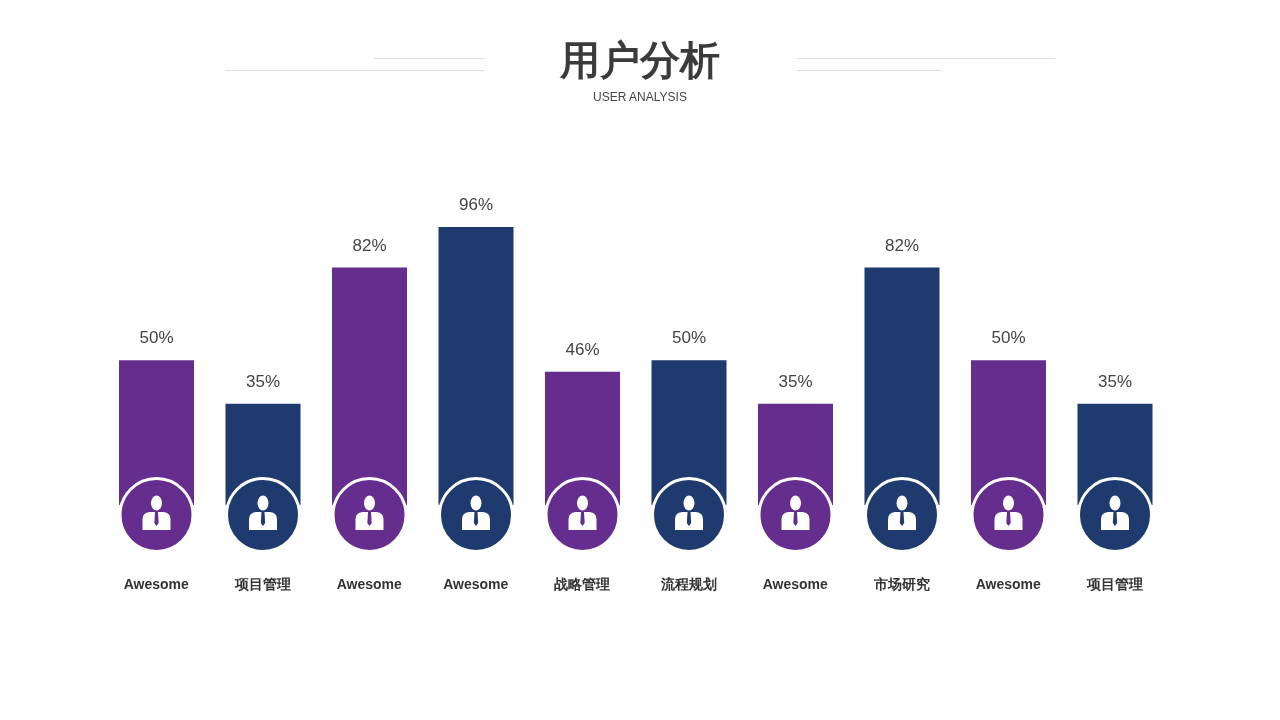  What do you see at coordinates (476, 204) in the screenshot?
I see `data-label: 96%` at bounding box center [476, 204].